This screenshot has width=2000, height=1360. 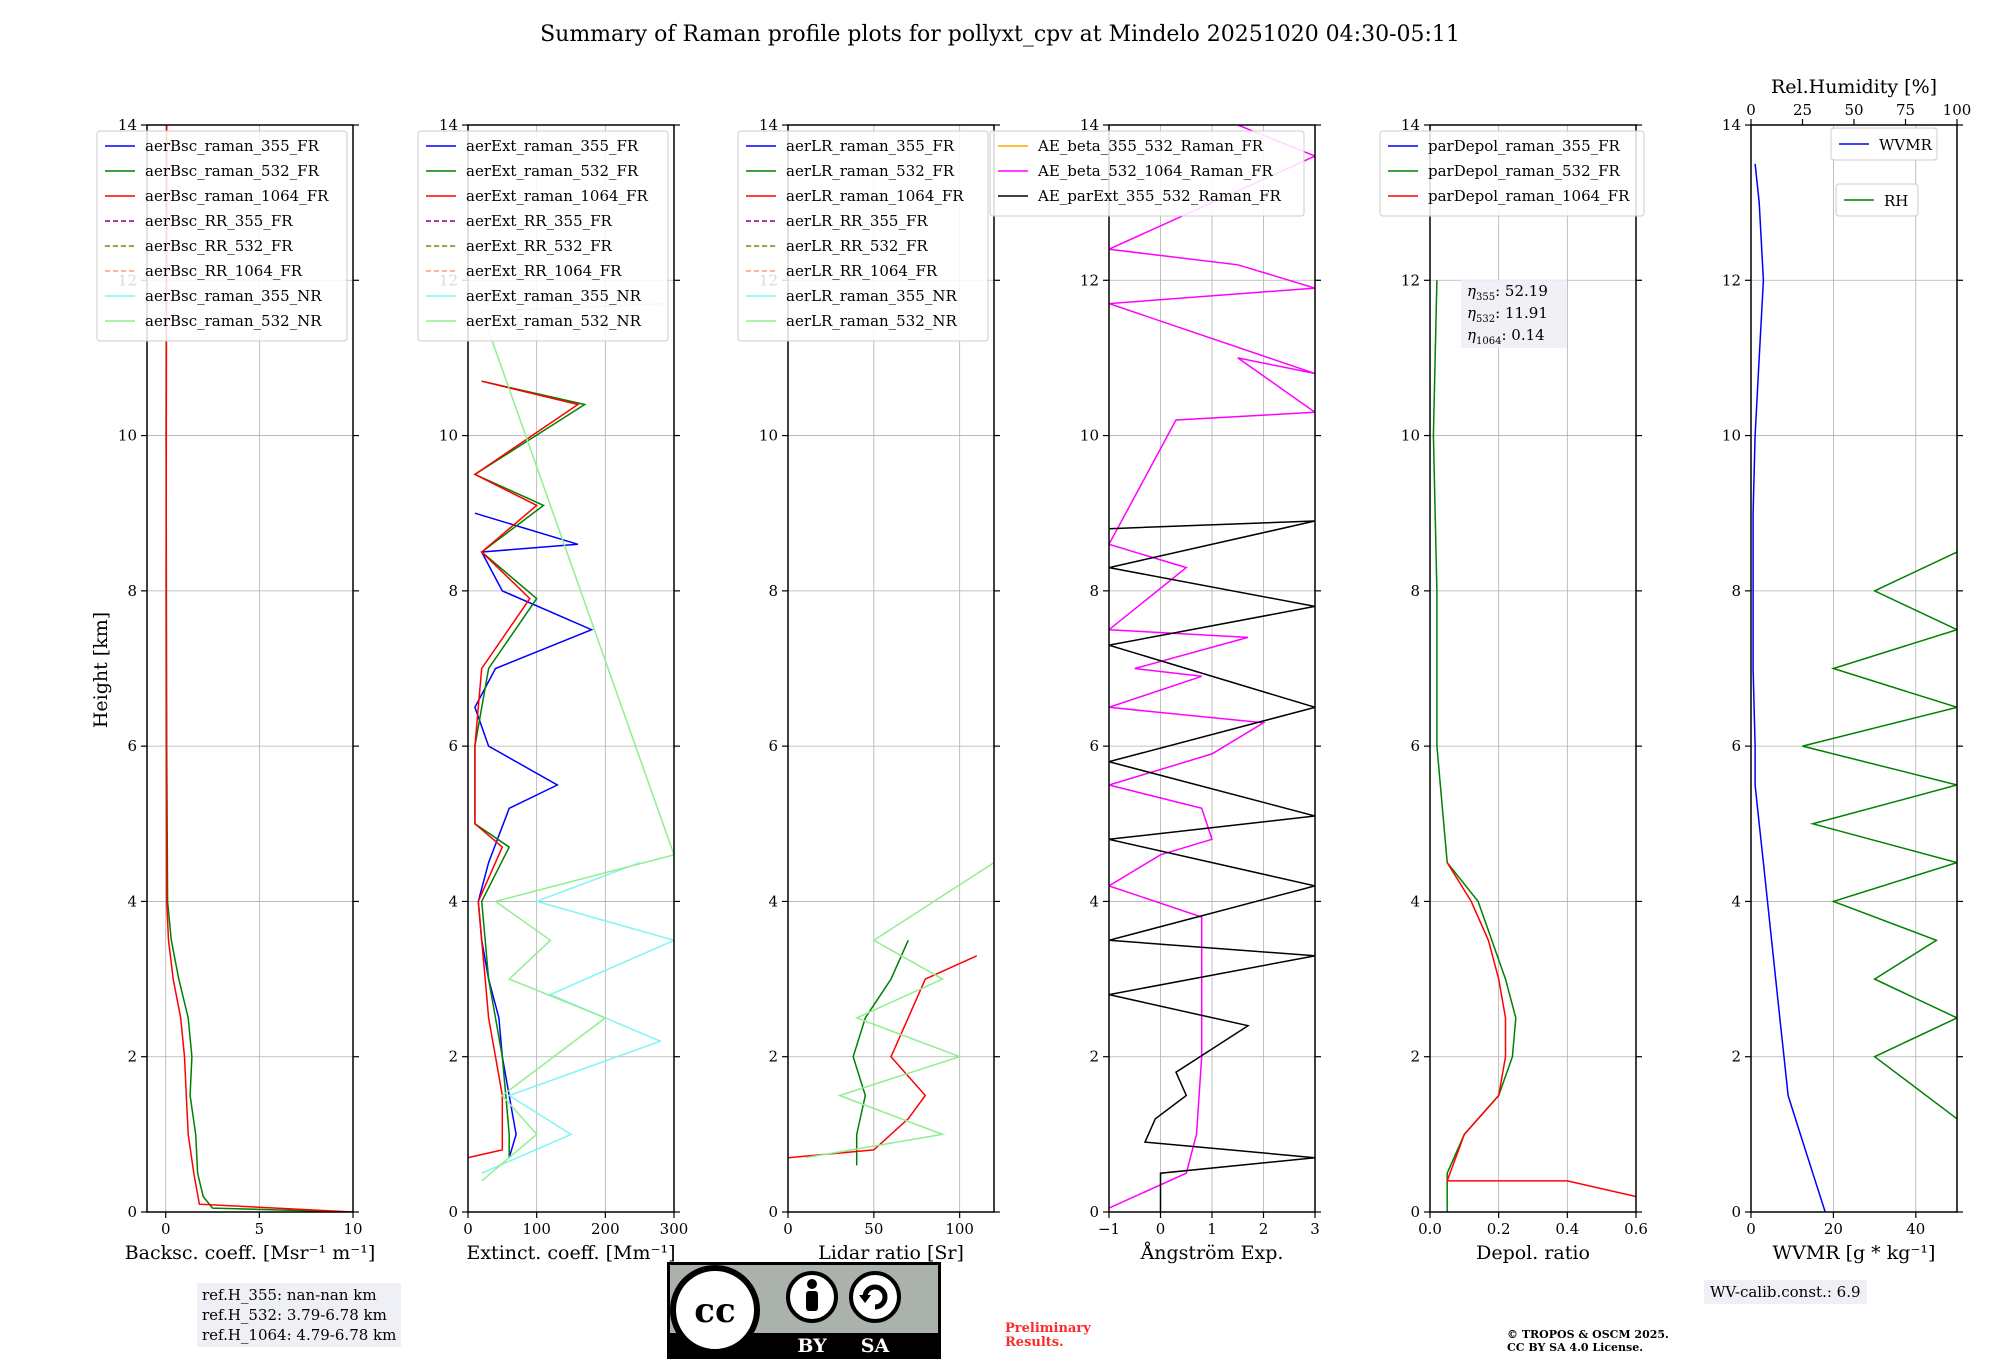 I want to click on legend-entry: parDepol_raman_532_FR, so click(x=1524, y=171).